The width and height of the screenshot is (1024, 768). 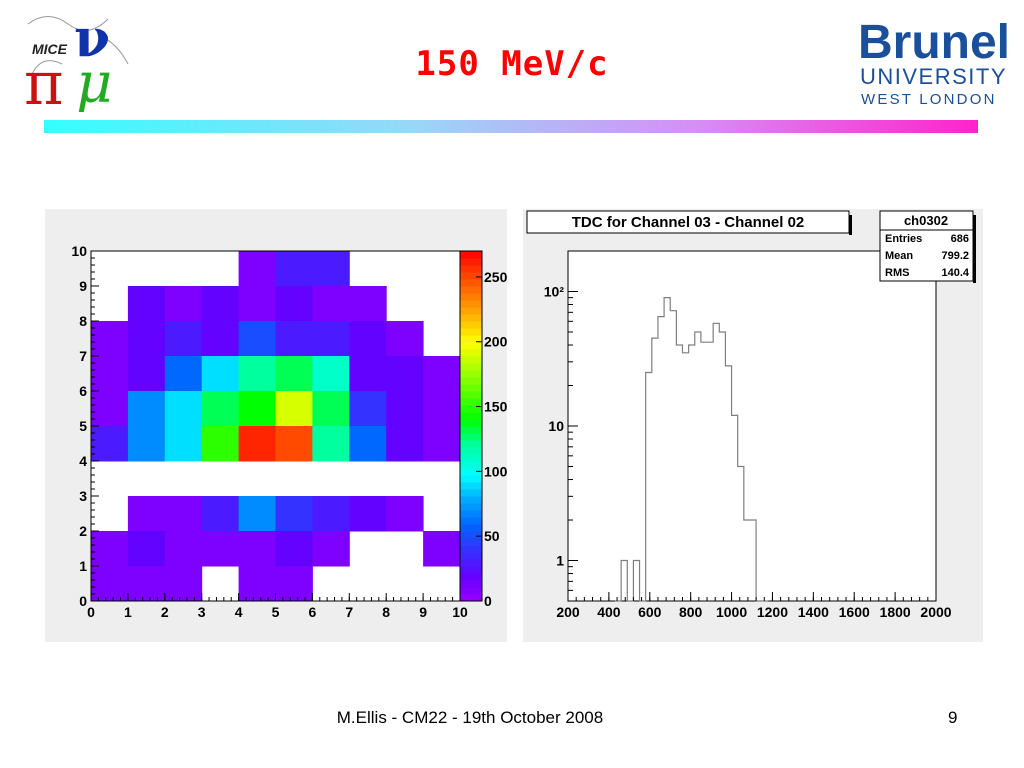 I want to click on heatmap-y-tick-label: 6, so click(x=83, y=391).